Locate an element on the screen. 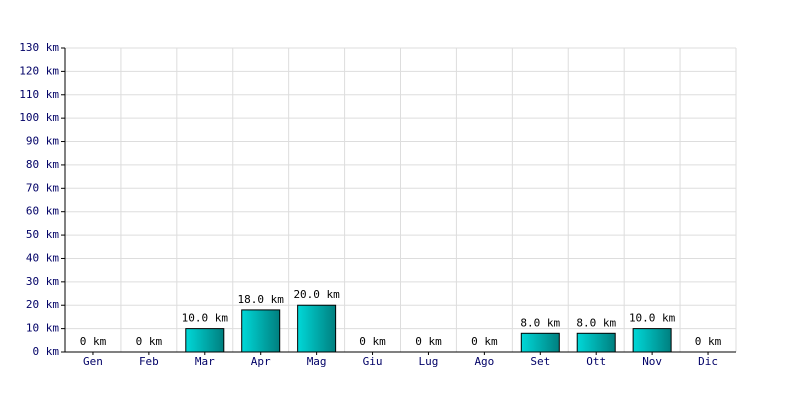  y-tick-label: 110 km is located at coordinates (39, 94).